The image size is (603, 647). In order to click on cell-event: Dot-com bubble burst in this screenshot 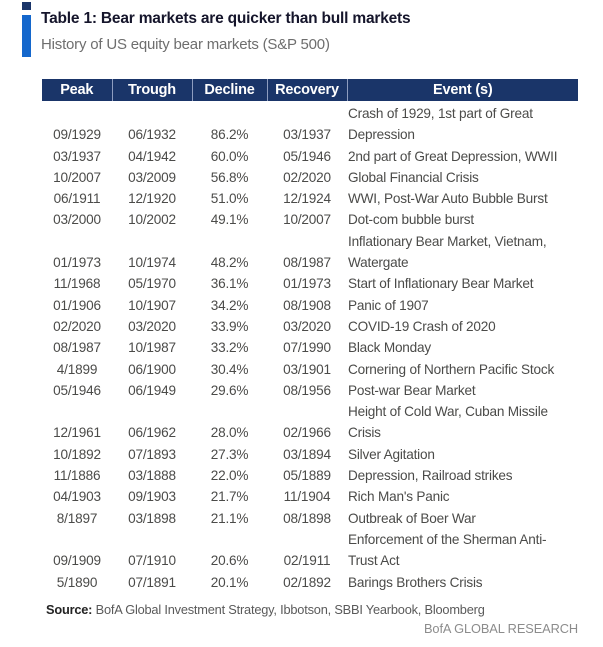, I will do `click(411, 220)`.